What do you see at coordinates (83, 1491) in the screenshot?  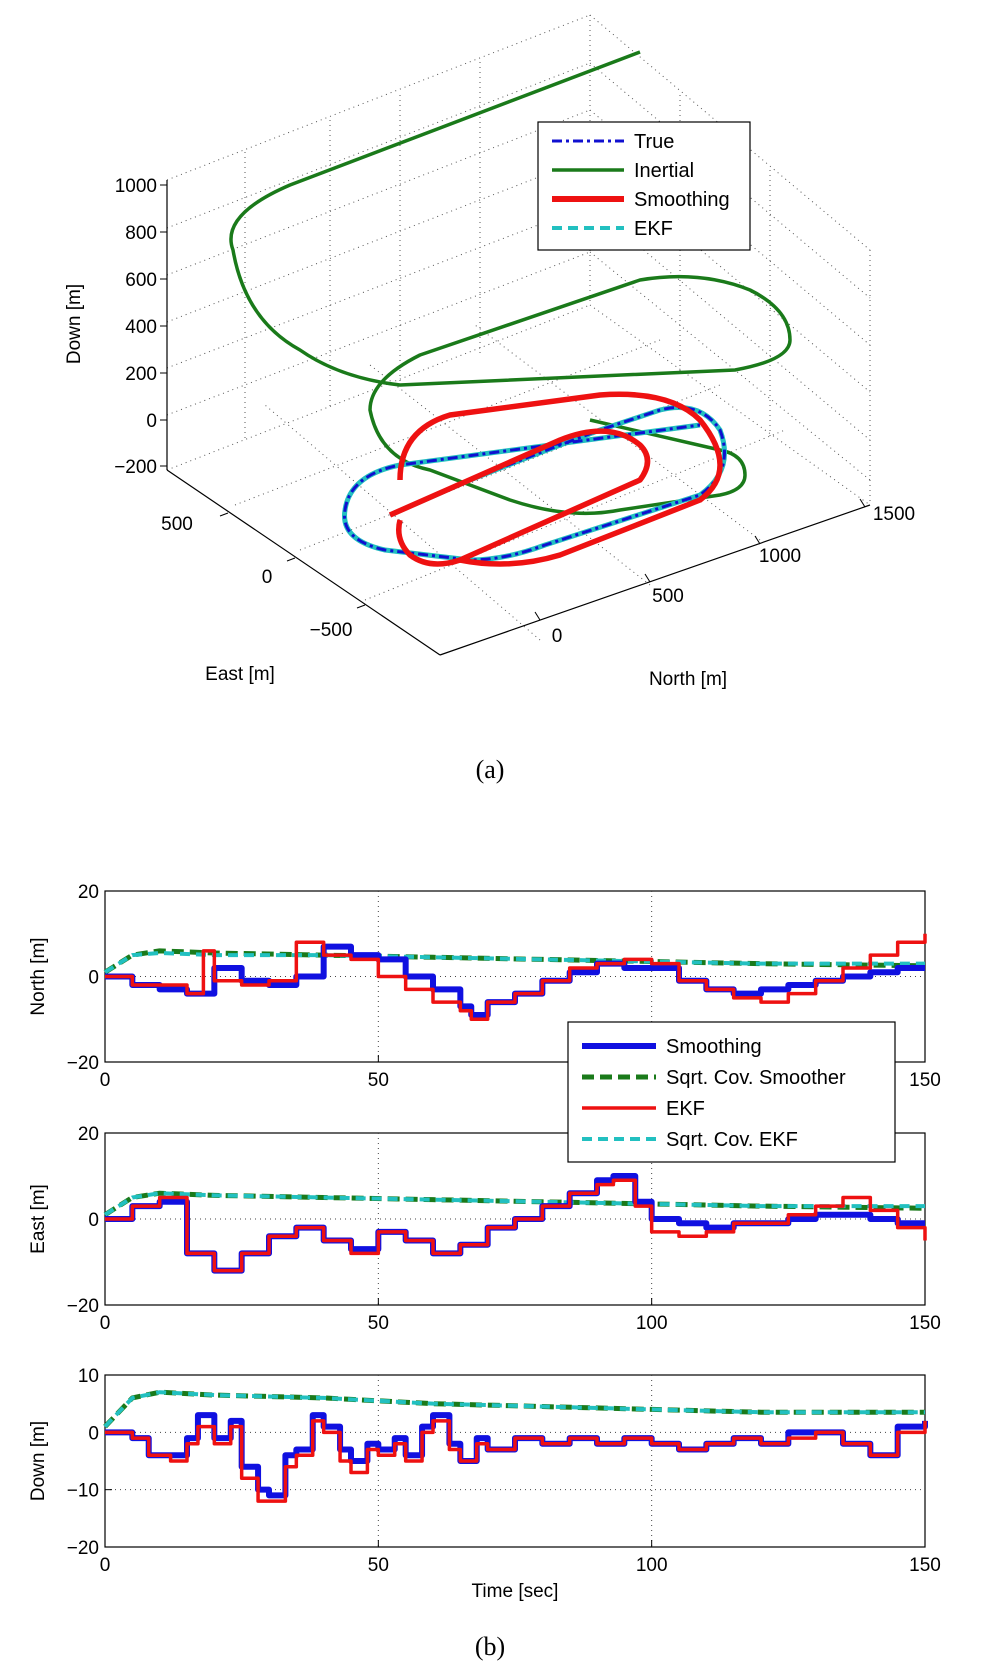 I see `y-tick-label: −10` at bounding box center [83, 1491].